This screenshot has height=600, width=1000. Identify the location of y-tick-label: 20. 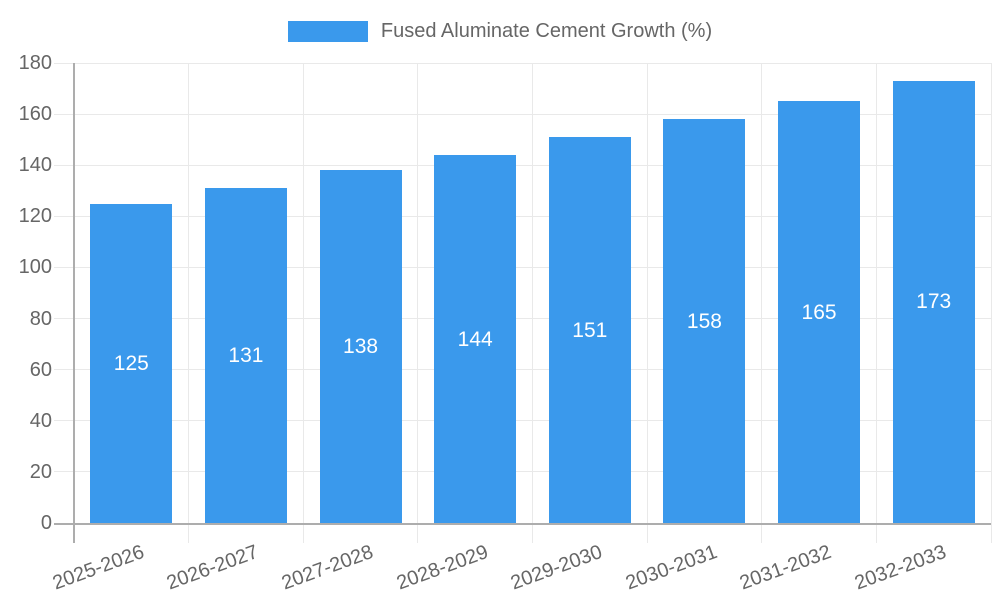
(40, 471).